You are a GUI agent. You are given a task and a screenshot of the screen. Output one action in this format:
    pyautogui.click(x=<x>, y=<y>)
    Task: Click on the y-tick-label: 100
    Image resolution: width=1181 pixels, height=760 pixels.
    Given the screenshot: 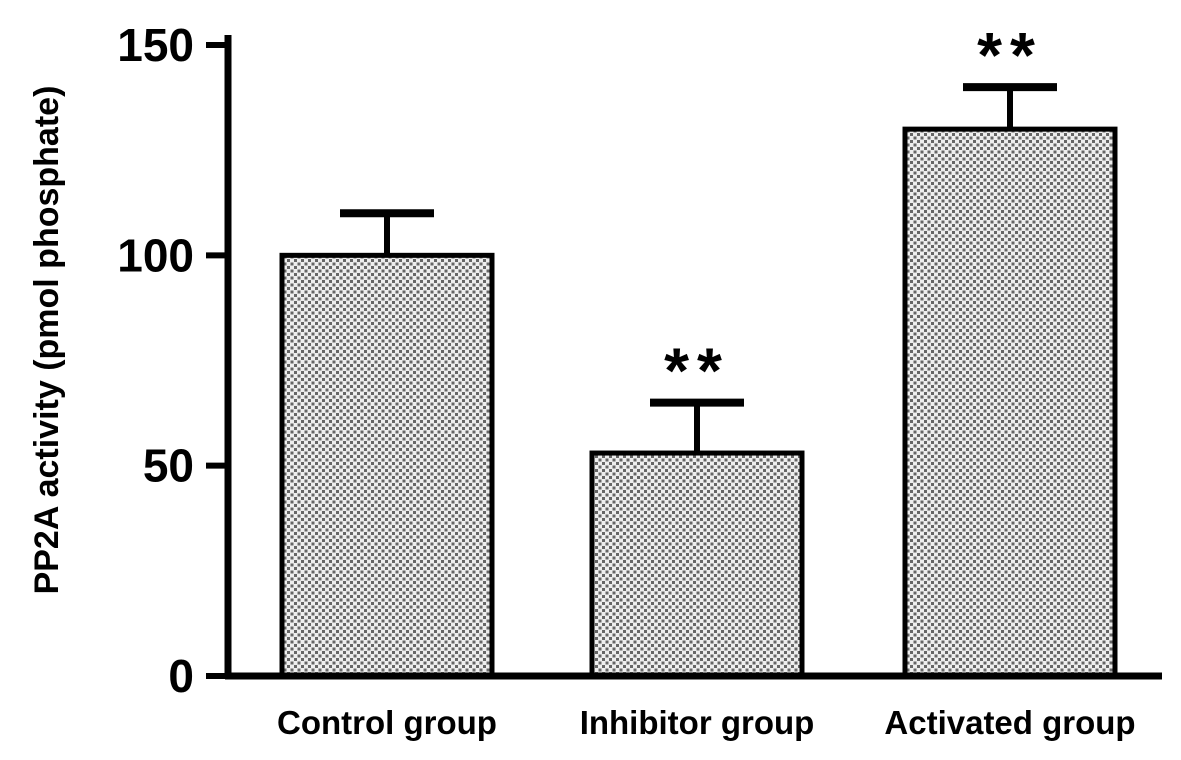 What is the action you would take?
    pyautogui.click(x=155, y=255)
    